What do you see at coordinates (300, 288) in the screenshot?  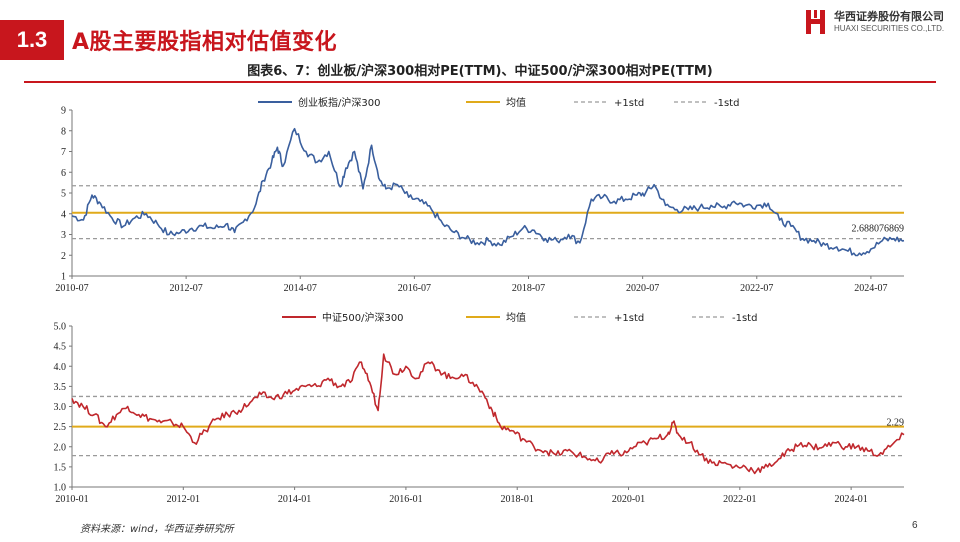 I see `x-tick-label: 2014-07` at bounding box center [300, 288].